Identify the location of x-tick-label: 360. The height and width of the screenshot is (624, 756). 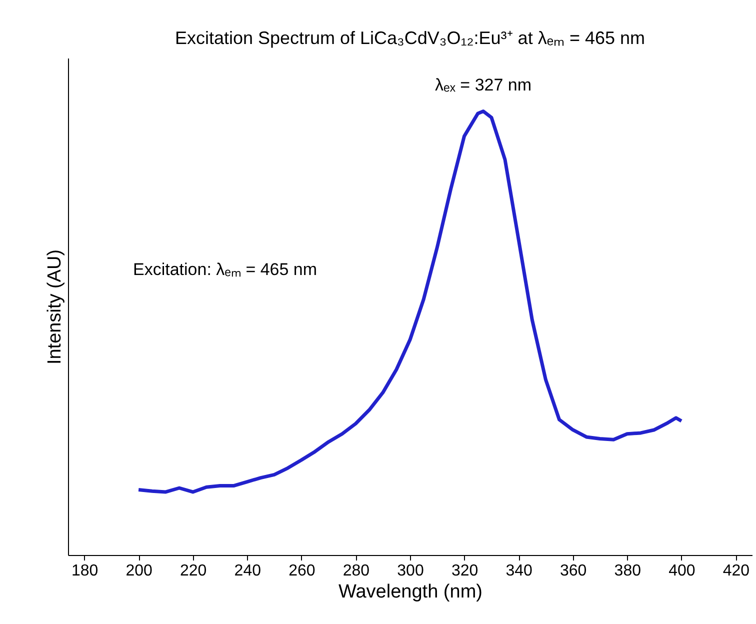
(573, 571).